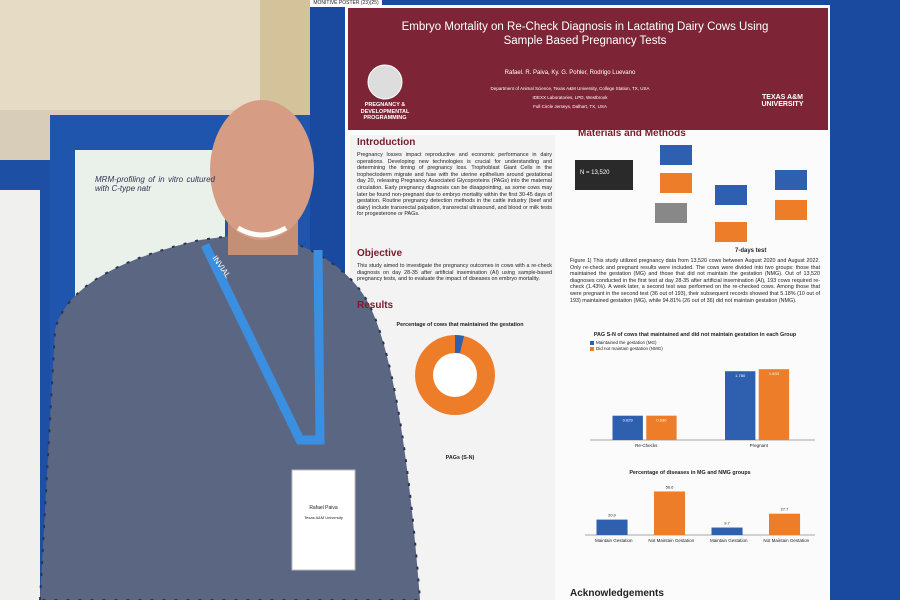  Describe the element at coordinates (285, 60) in the screenshot. I see `column` at that location.